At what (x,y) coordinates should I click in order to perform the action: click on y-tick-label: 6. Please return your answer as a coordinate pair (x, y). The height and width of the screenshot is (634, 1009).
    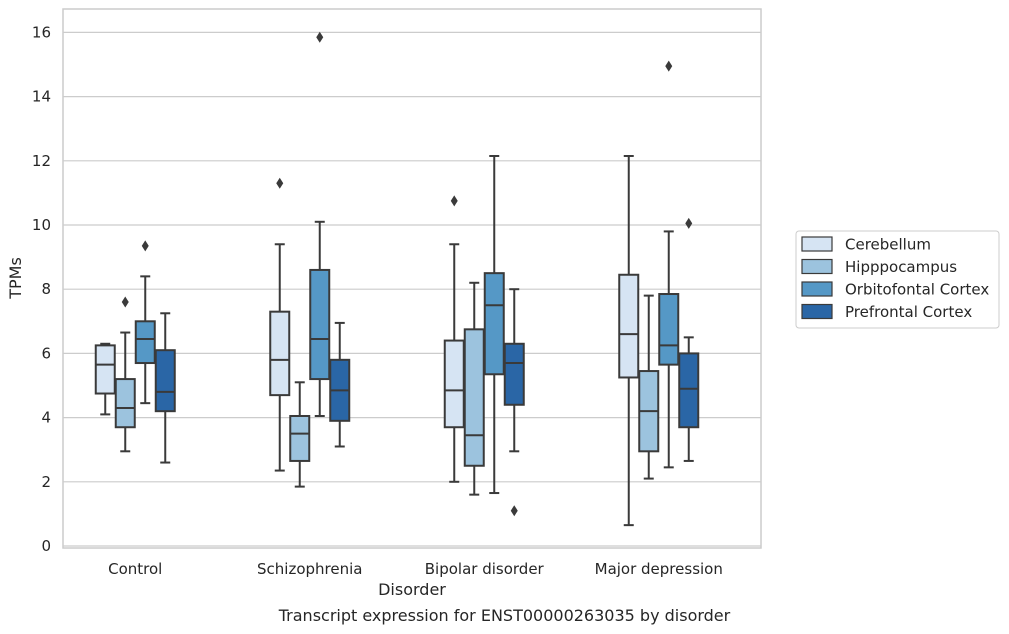
    Looking at the image, I should click on (46, 353).